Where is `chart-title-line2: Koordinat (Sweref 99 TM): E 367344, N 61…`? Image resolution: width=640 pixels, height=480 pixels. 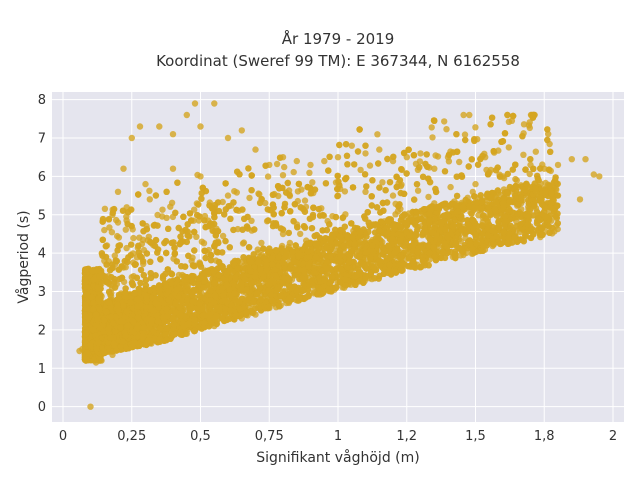 chart-title-line2: Koordinat (Sweref 99 TM): E 367344, N 61… is located at coordinates (338, 61).